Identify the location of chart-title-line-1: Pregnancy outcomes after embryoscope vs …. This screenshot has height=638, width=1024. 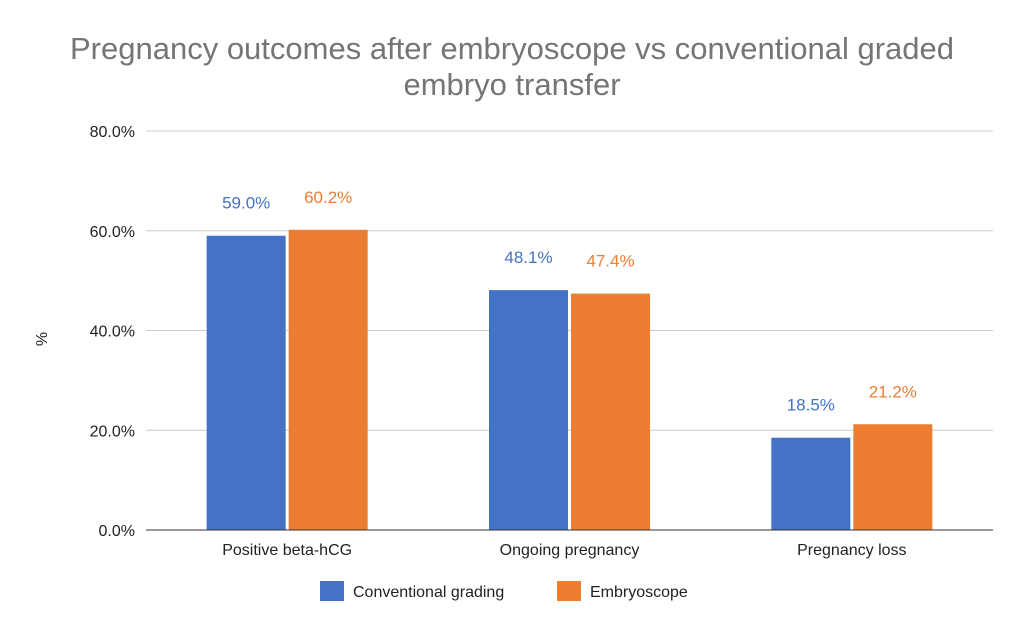
(512, 48).